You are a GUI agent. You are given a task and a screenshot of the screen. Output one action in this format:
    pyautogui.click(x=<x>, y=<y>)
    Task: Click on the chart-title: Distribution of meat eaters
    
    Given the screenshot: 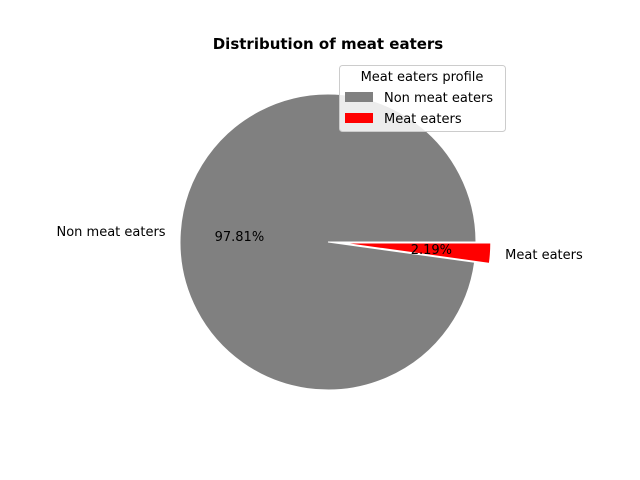 What is the action you would take?
    pyautogui.click(x=328, y=44)
    